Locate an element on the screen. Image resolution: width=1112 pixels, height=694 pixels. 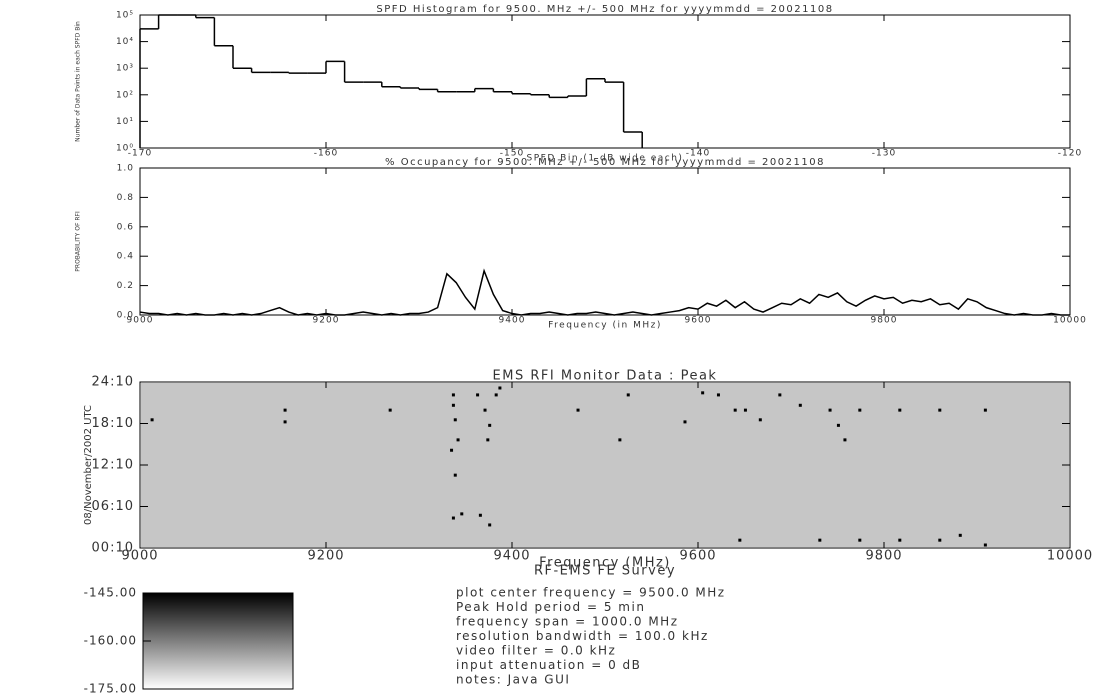
chart-title: EMS RFI Monitor Data : Peak is located at coordinates (605, 376).